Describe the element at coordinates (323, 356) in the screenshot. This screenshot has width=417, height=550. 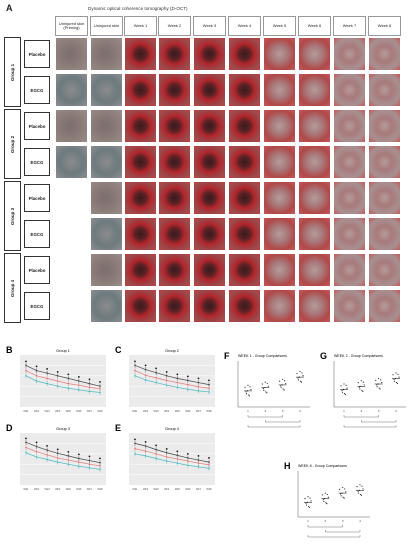
I see `panel-letter: G` at that location.